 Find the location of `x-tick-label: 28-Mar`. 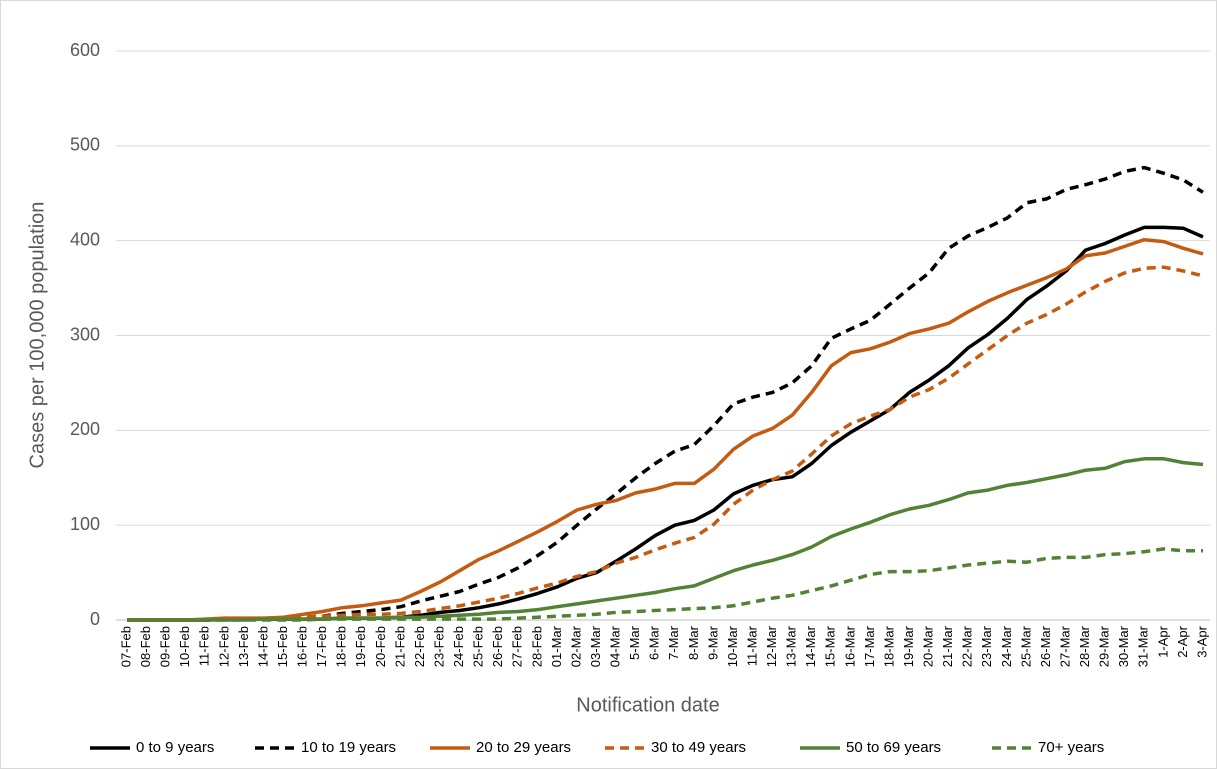

x-tick-label: 28-Mar is located at coordinates (1084, 646).